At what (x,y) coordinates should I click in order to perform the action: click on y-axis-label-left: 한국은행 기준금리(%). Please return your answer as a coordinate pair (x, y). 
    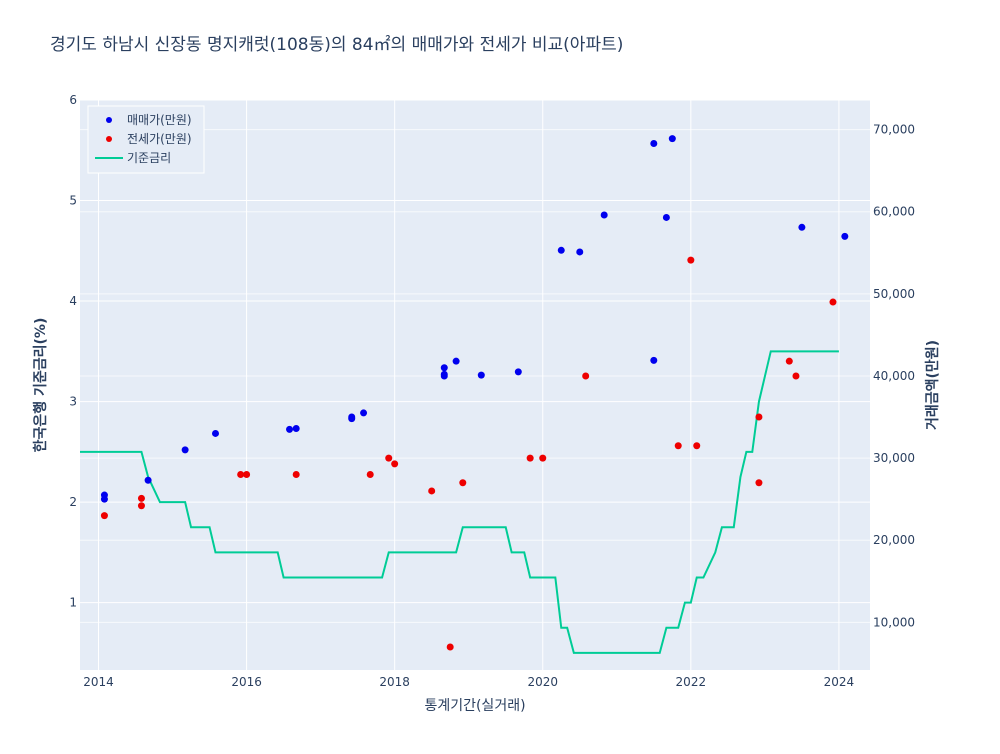
    Looking at the image, I should click on (41, 385).